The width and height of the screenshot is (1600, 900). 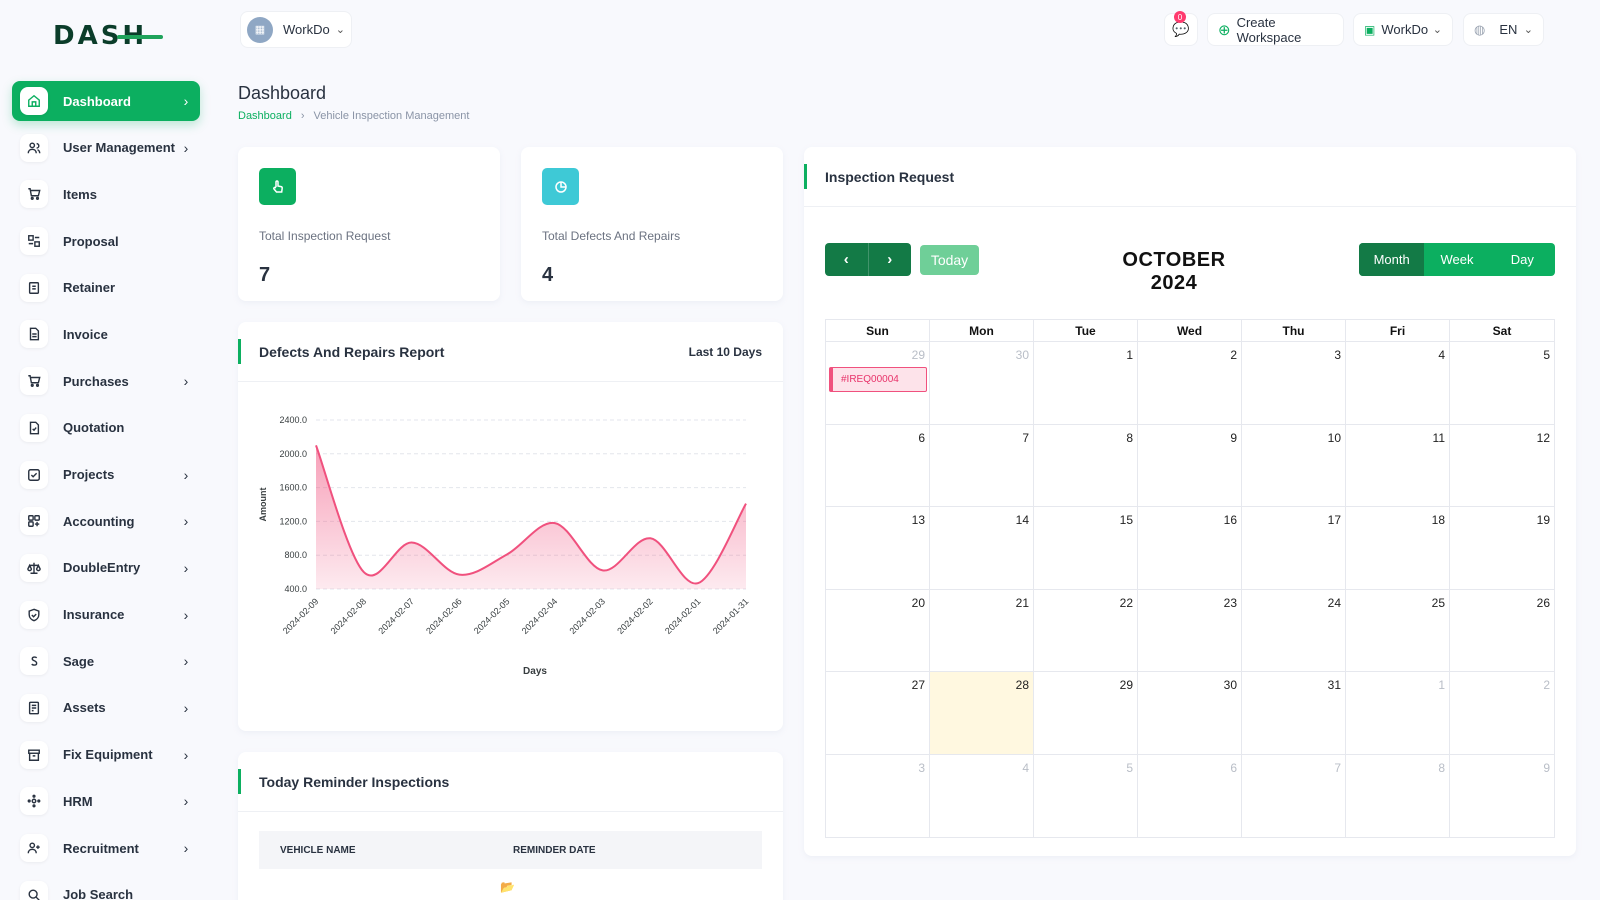 What do you see at coordinates (1275, 29) in the screenshot?
I see `create-workspace-button: ⊕ Create Workspace` at bounding box center [1275, 29].